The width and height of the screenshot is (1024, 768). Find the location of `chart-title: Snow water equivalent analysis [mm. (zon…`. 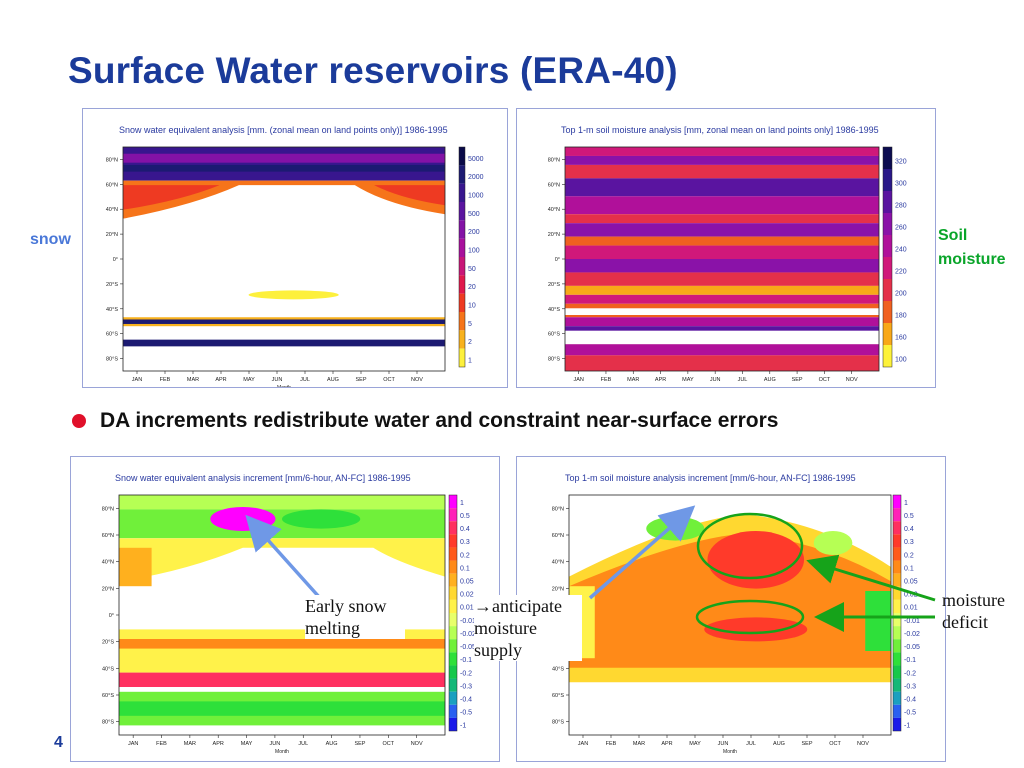

chart-title: Snow water equivalent analysis [mm. (zon… is located at coordinates (283, 130).